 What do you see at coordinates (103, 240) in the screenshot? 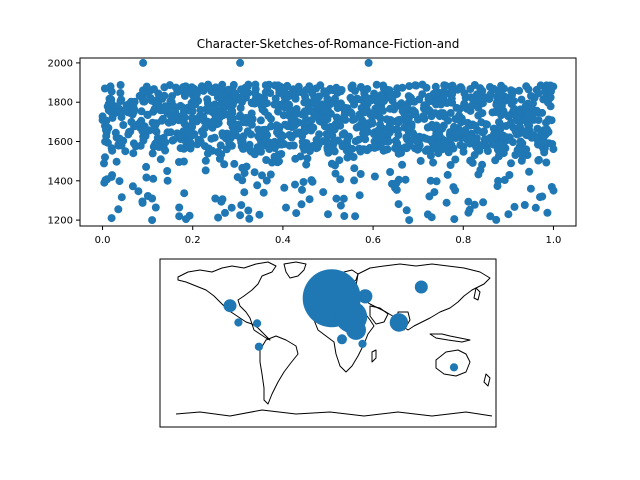
I see `x-tick-label: 0.0` at bounding box center [103, 240].